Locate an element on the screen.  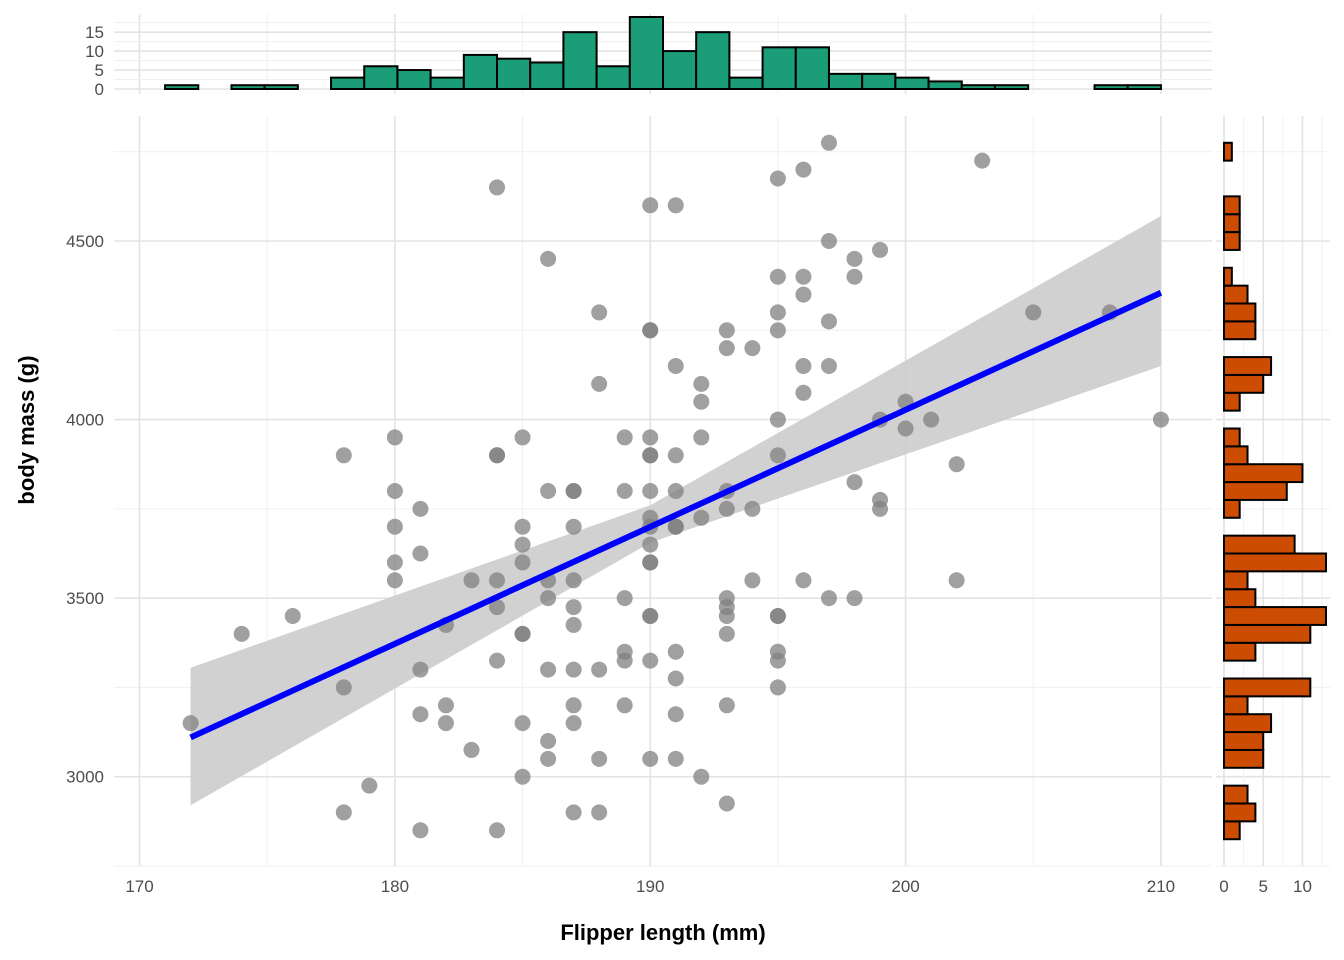
right-histogram-bars is located at coordinates (1275, 491).